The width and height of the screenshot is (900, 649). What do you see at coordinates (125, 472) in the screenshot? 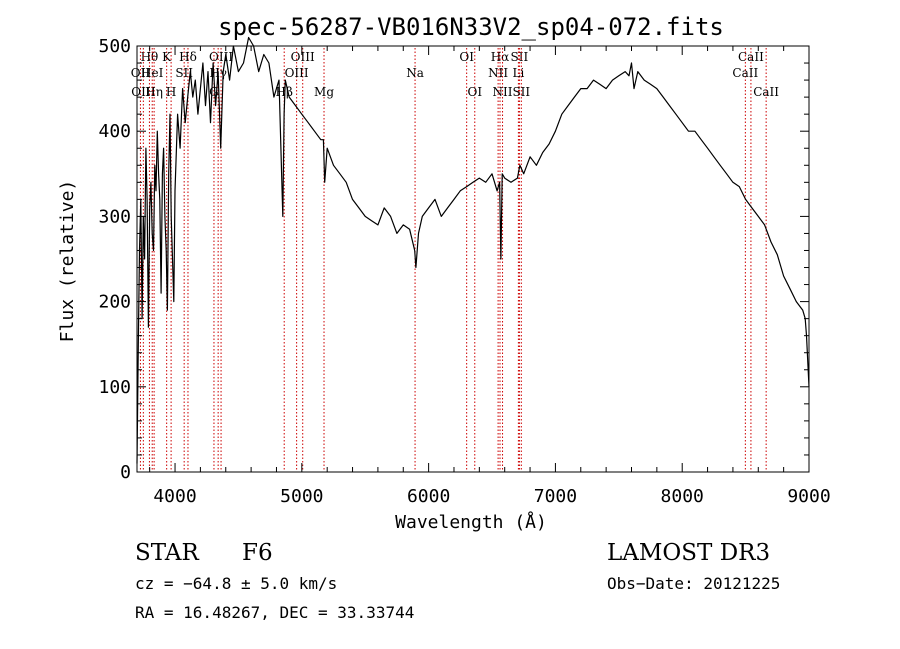
I see `y-tick-label-0: 0` at bounding box center [125, 472].